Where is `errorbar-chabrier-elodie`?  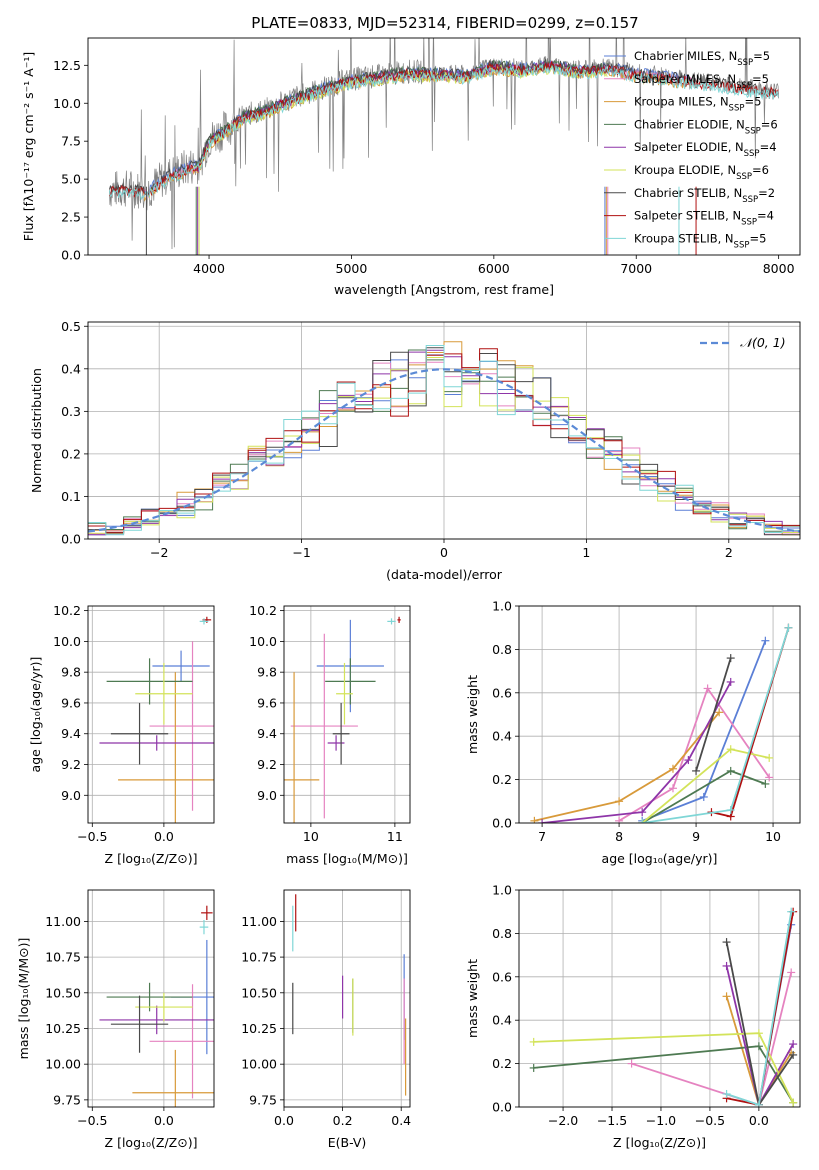 errorbar-chabrier-elodie is located at coordinates (149, 681).